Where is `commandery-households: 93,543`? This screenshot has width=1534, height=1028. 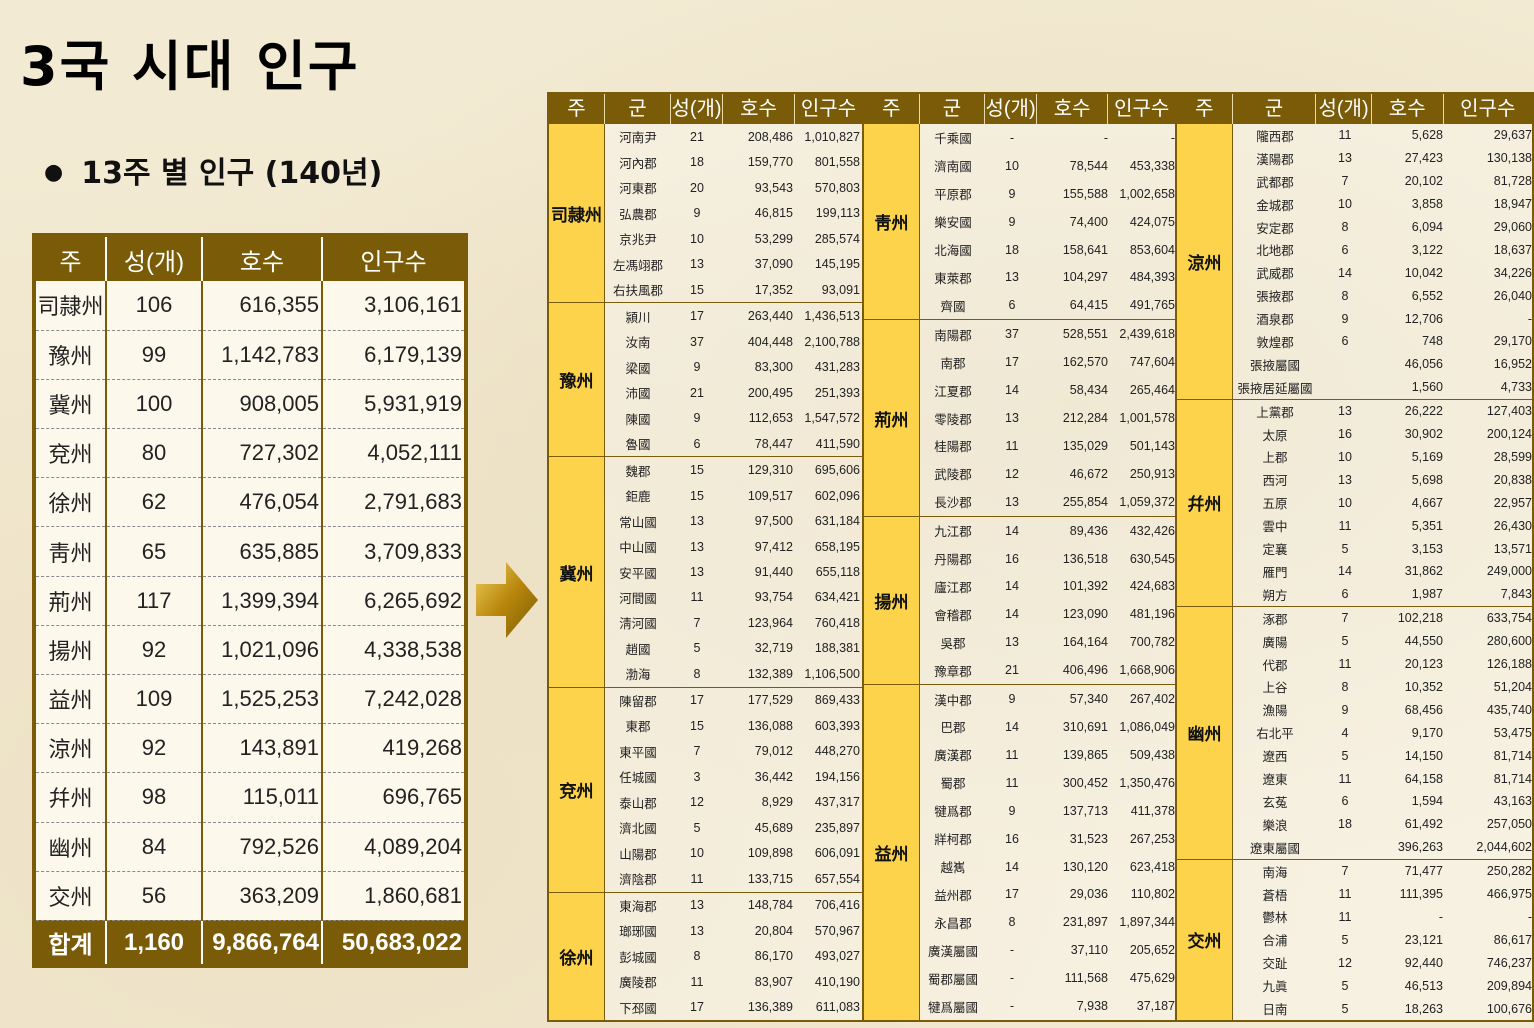 commandery-households: 93,543 is located at coordinates (773, 187).